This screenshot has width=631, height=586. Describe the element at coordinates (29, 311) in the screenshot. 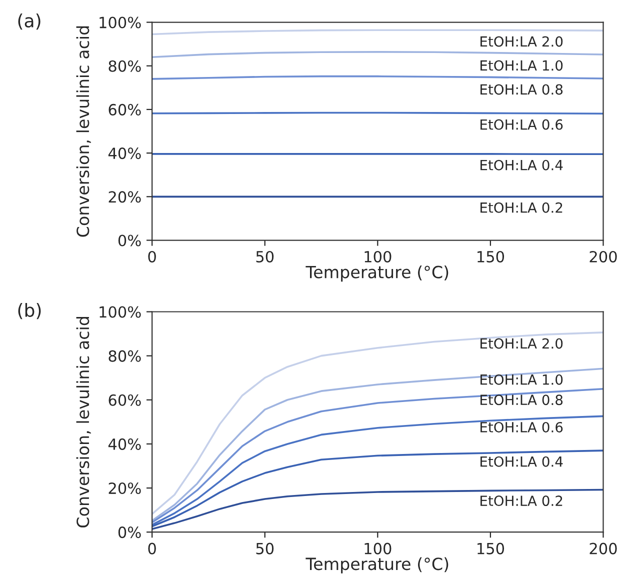

I see `chart-title: (b)` at that location.